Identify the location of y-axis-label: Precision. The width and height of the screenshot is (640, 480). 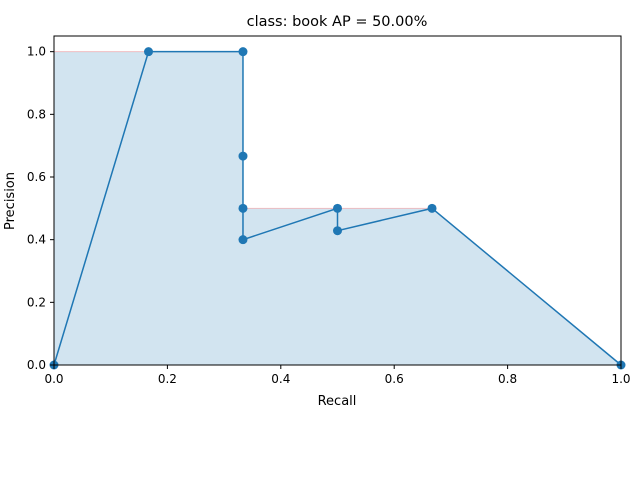
(10, 201).